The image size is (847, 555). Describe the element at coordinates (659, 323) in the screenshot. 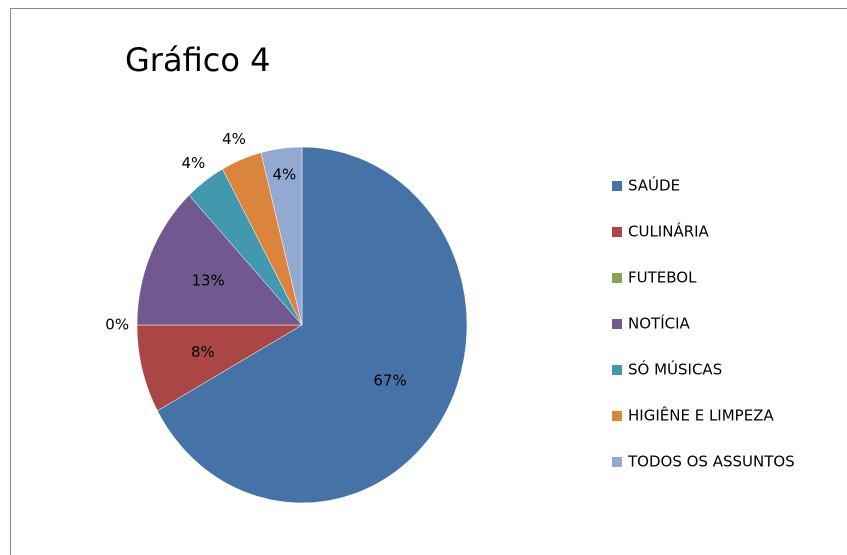

I see `legend-label: NOTÍCIA` at that location.